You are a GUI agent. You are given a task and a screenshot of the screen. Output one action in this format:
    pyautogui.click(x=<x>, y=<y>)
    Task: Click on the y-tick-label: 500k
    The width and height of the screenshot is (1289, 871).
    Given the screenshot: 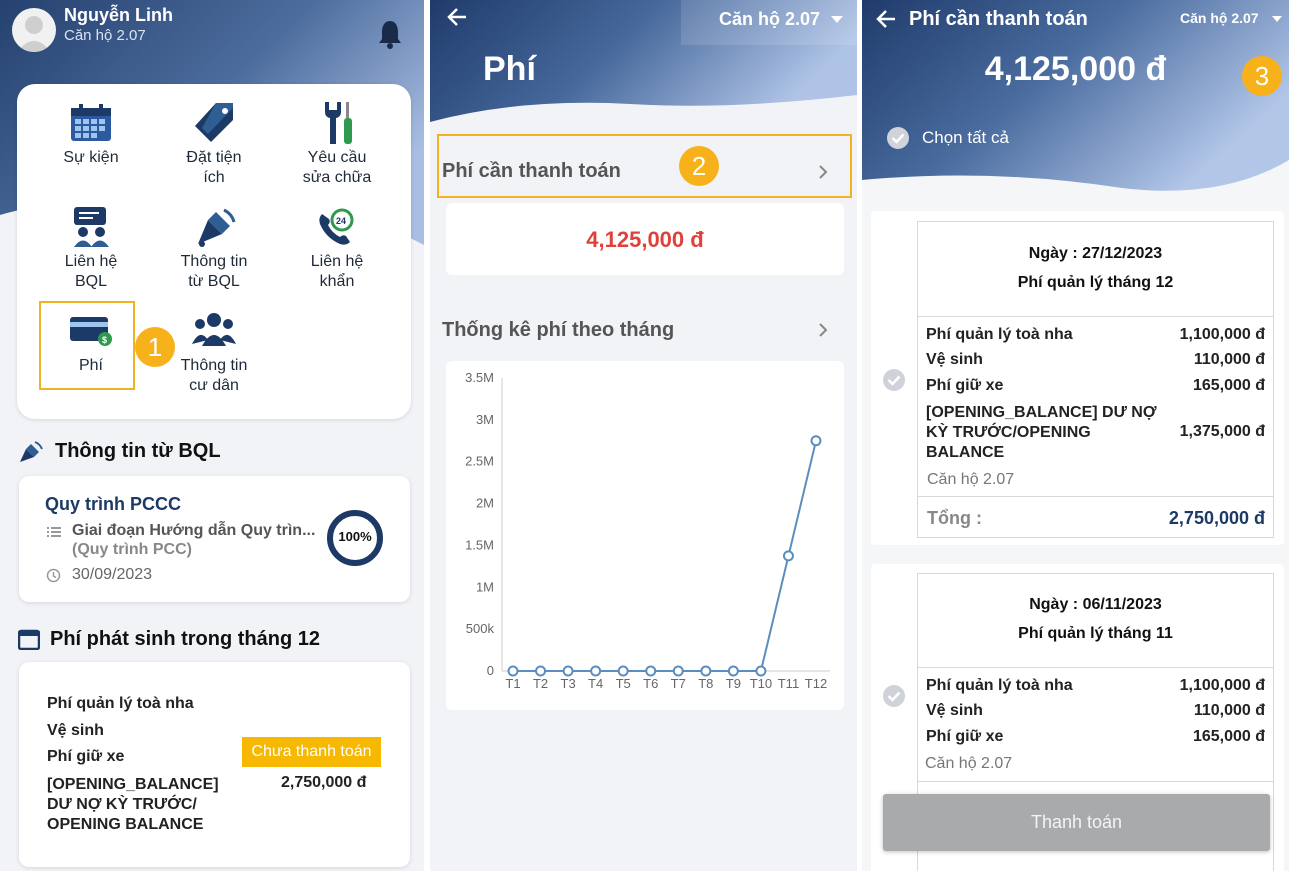 What is the action you would take?
    pyautogui.click(x=480, y=628)
    